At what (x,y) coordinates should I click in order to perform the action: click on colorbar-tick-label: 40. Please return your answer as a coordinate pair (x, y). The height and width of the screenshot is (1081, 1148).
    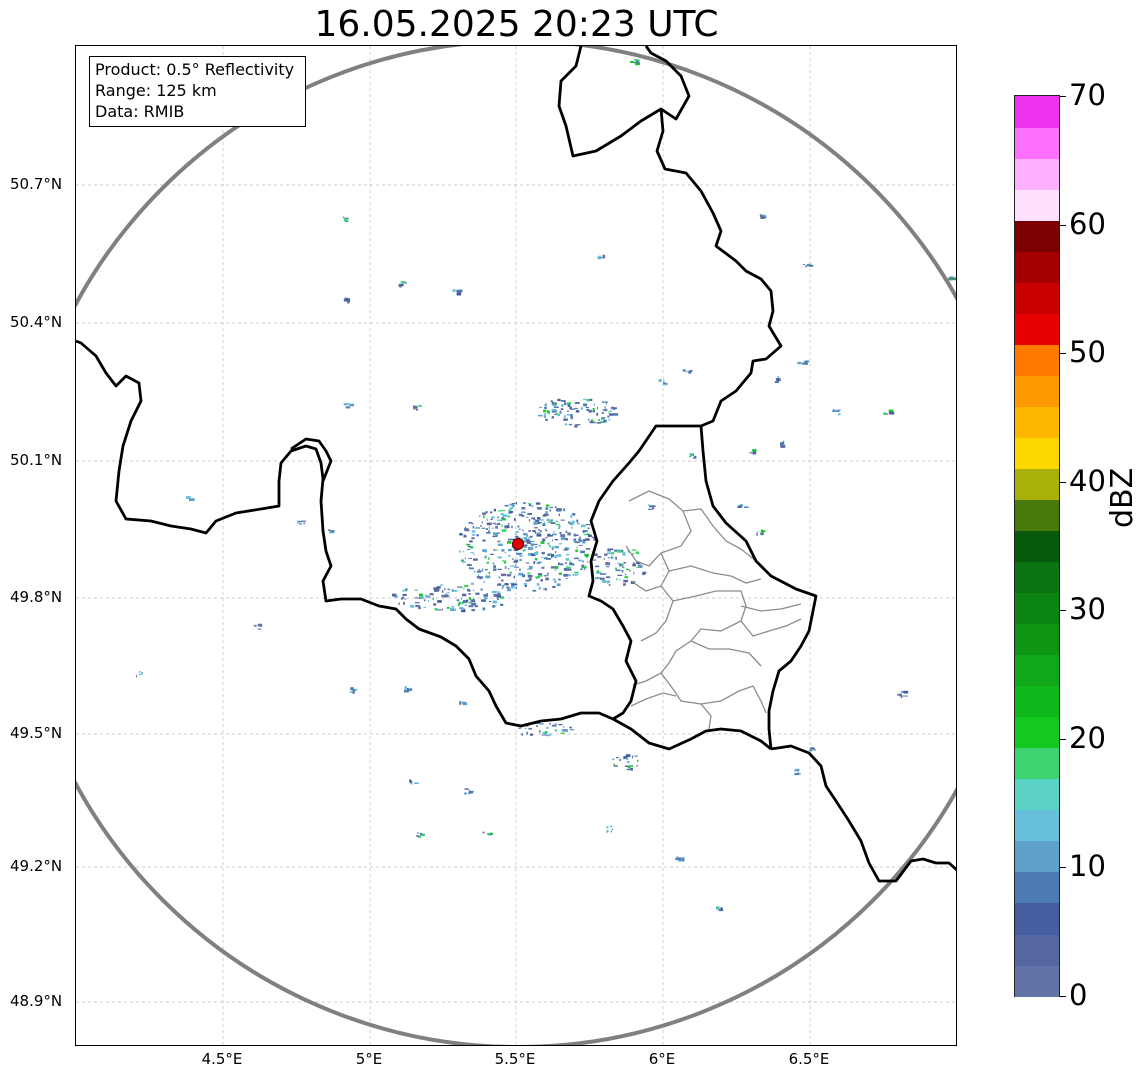
    Looking at the image, I should click on (1087, 480).